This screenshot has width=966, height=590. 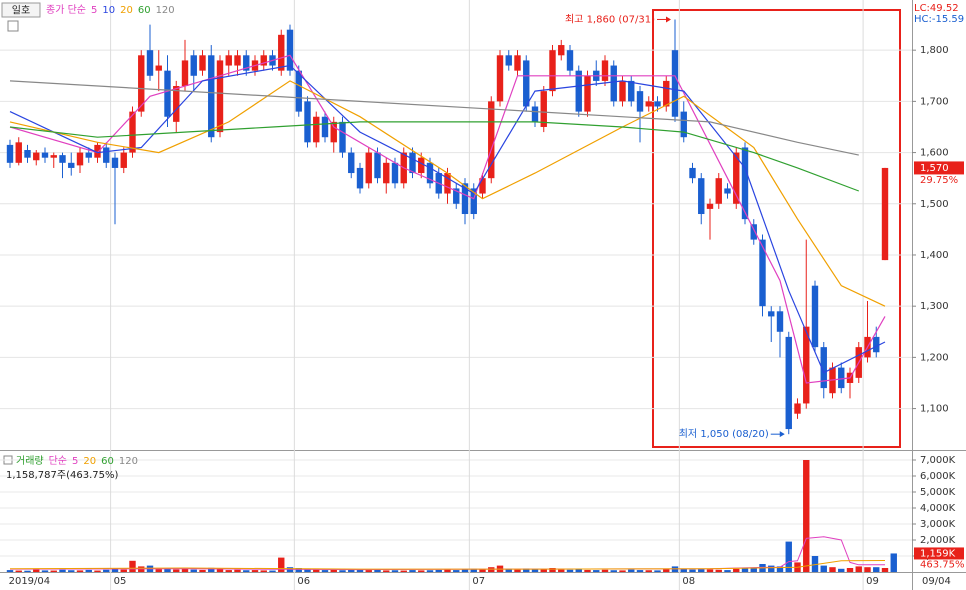 I want to click on y-tick-label: 1,600, so click(x=934, y=153).